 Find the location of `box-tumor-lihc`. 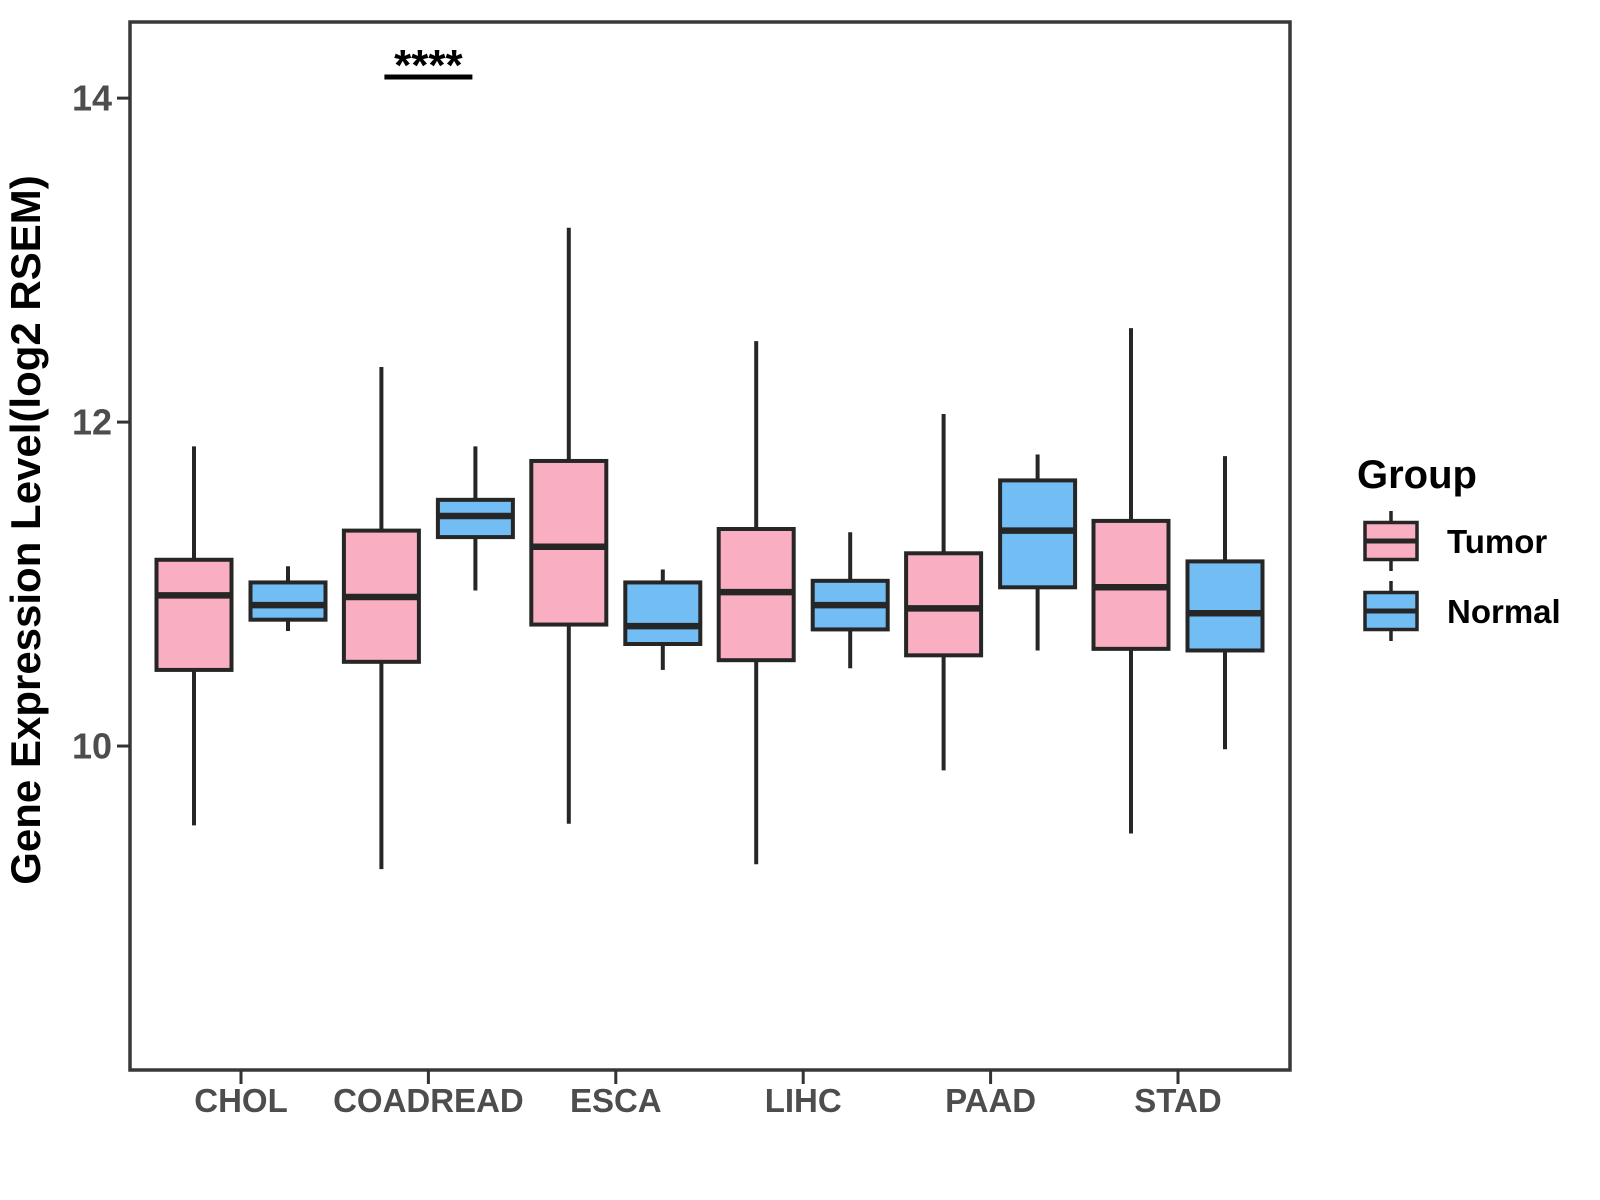

box-tumor-lihc is located at coordinates (756, 603).